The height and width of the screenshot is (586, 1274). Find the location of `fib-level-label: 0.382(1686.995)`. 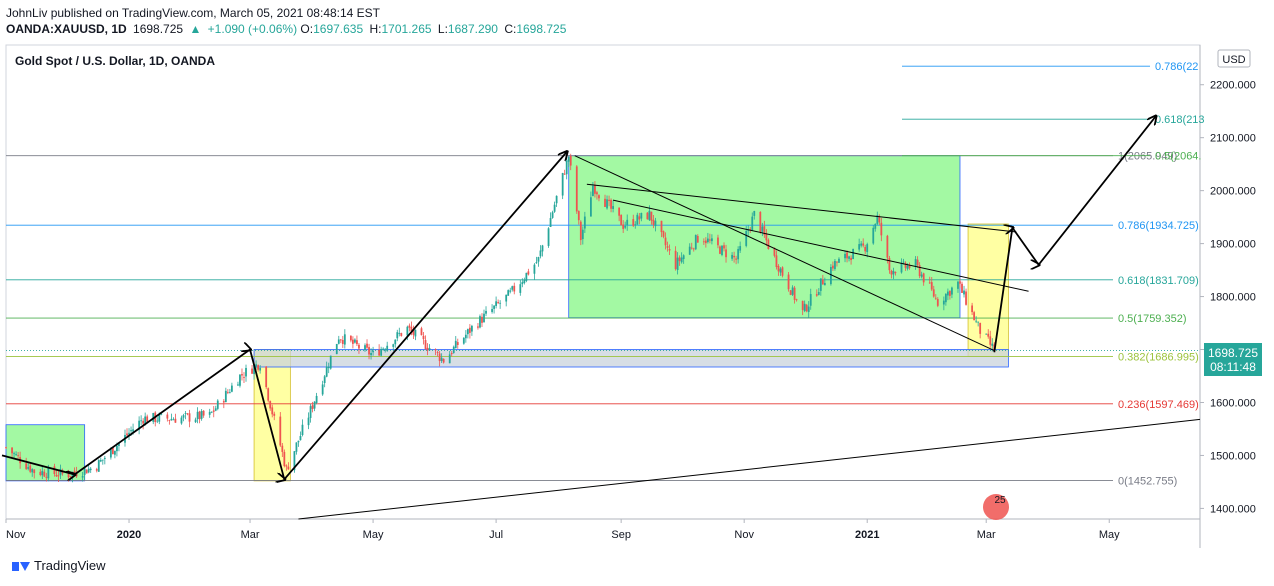

fib-level-label: 0.382(1686.995) is located at coordinates (1158, 357).